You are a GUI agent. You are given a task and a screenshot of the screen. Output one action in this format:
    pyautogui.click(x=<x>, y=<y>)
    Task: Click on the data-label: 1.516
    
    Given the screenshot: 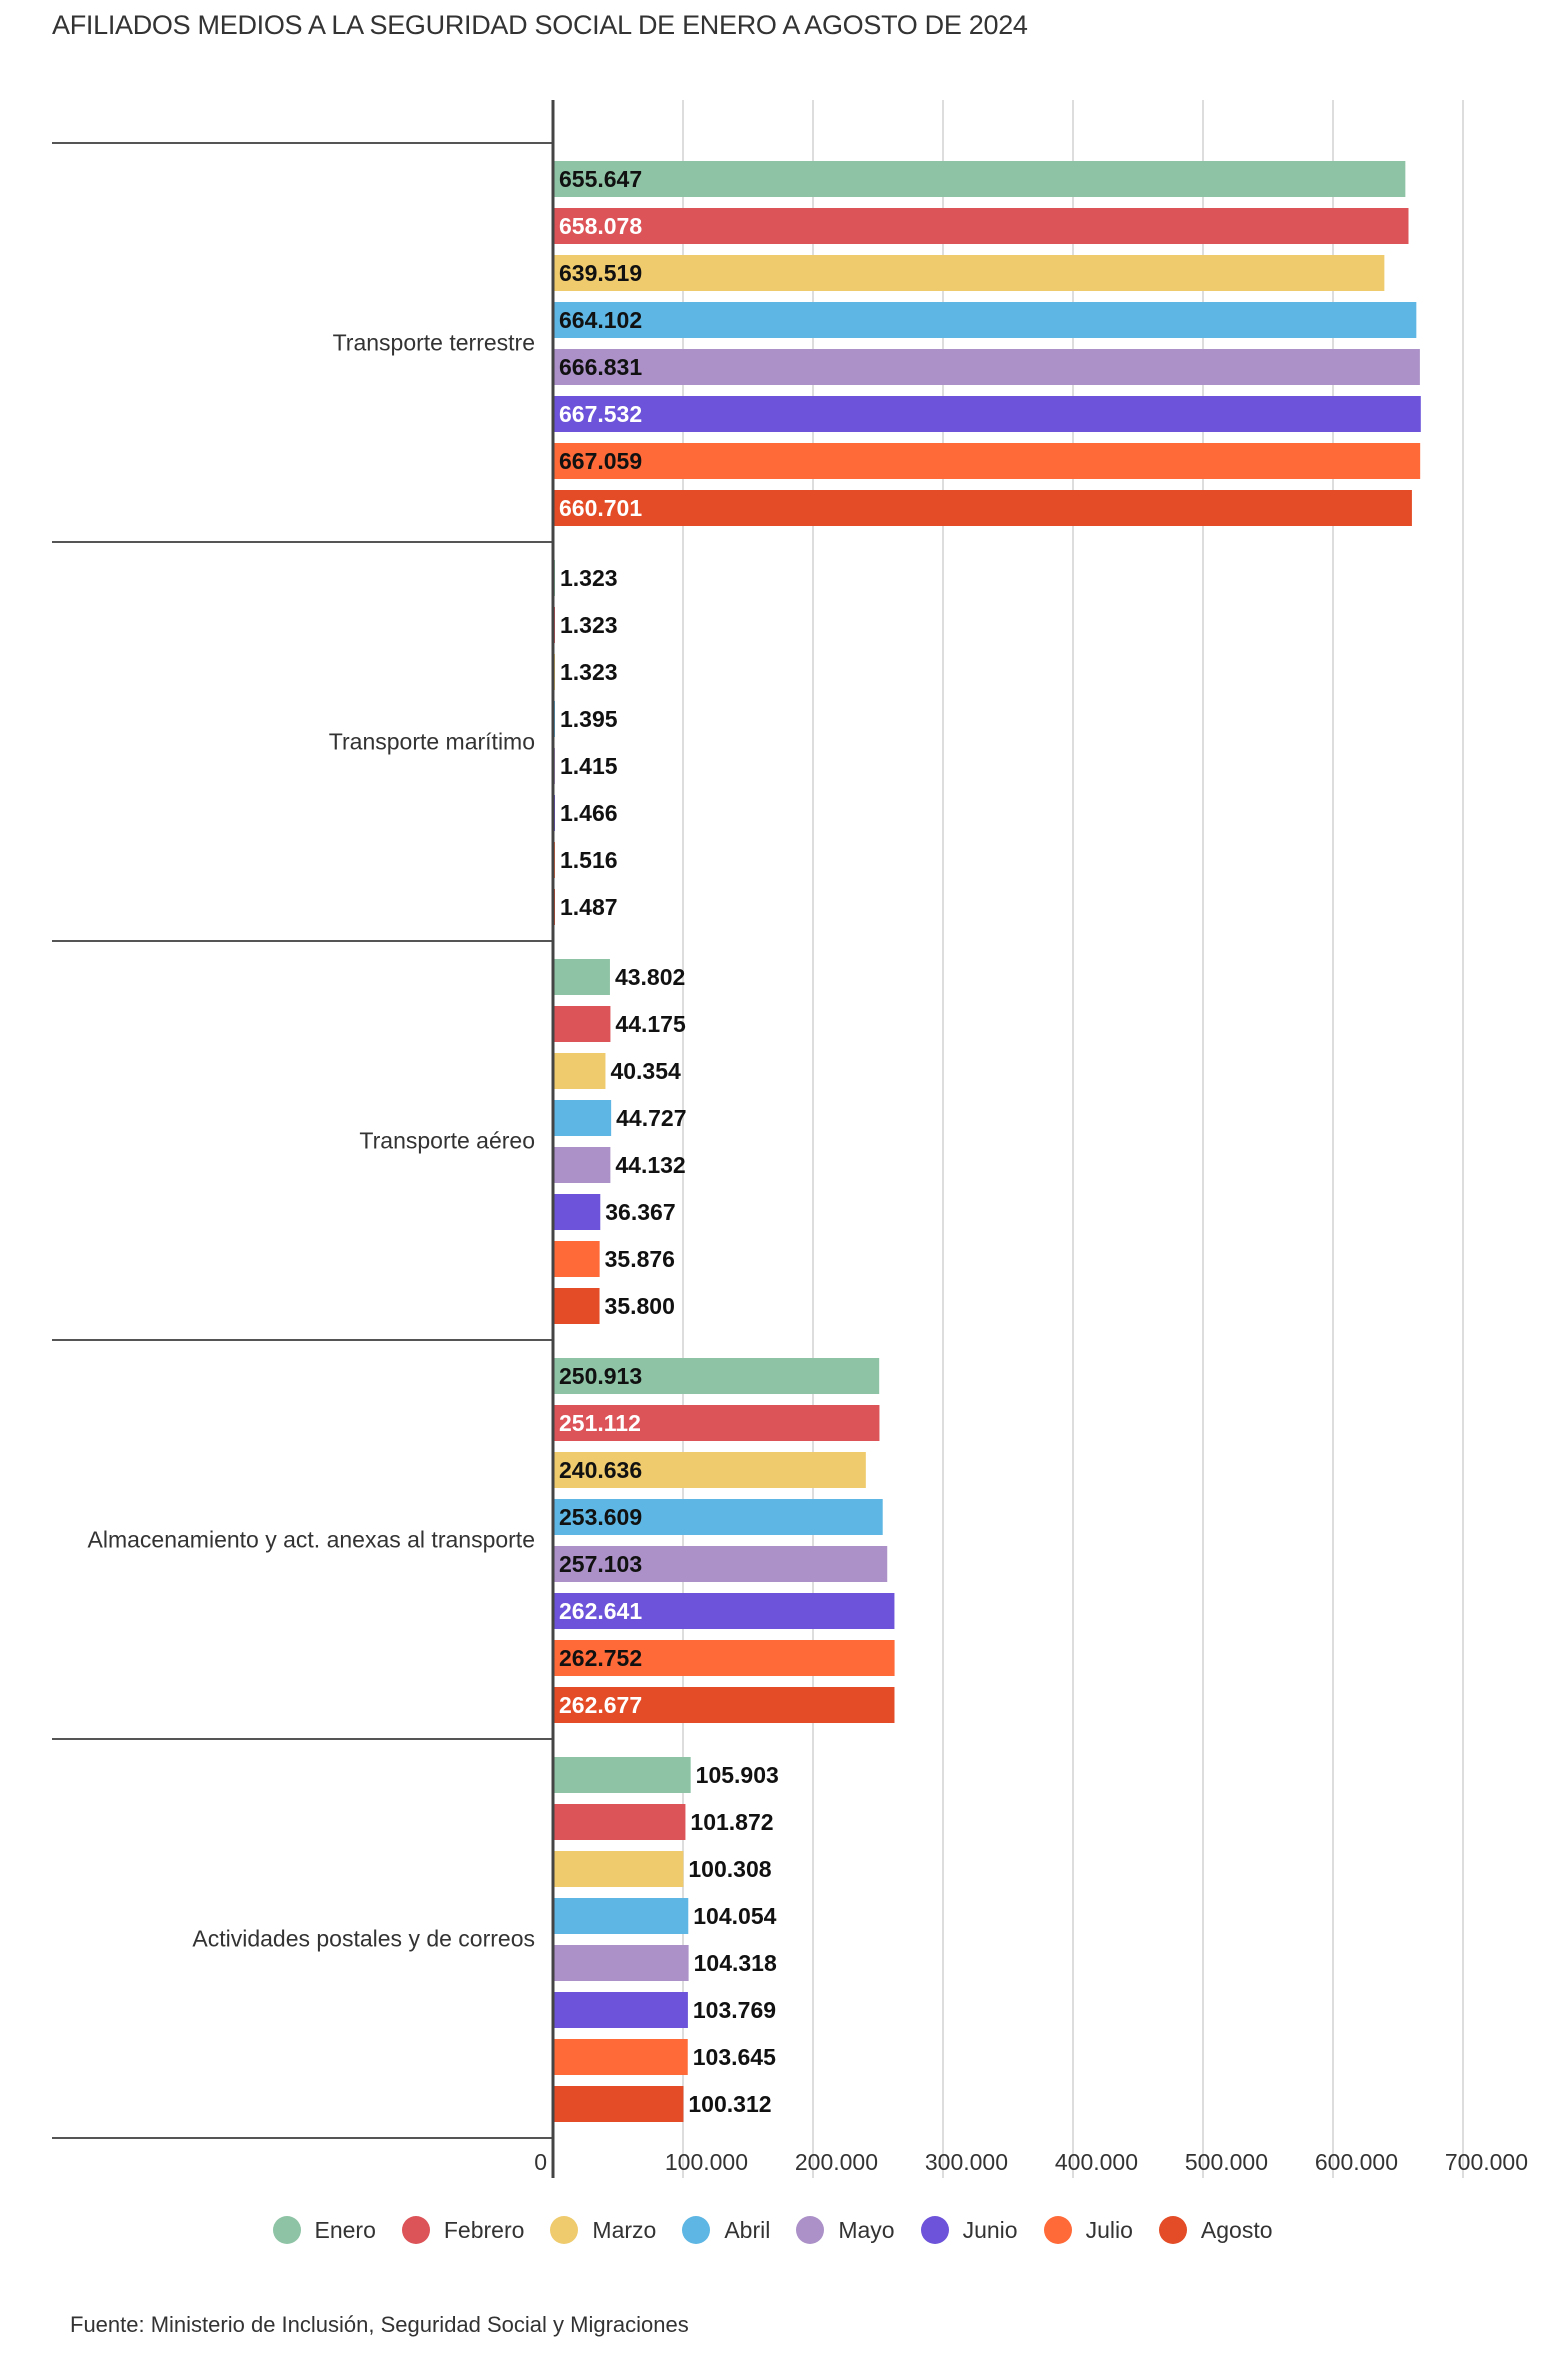 What is the action you would take?
    pyautogui.click(x=589, y=860)
    